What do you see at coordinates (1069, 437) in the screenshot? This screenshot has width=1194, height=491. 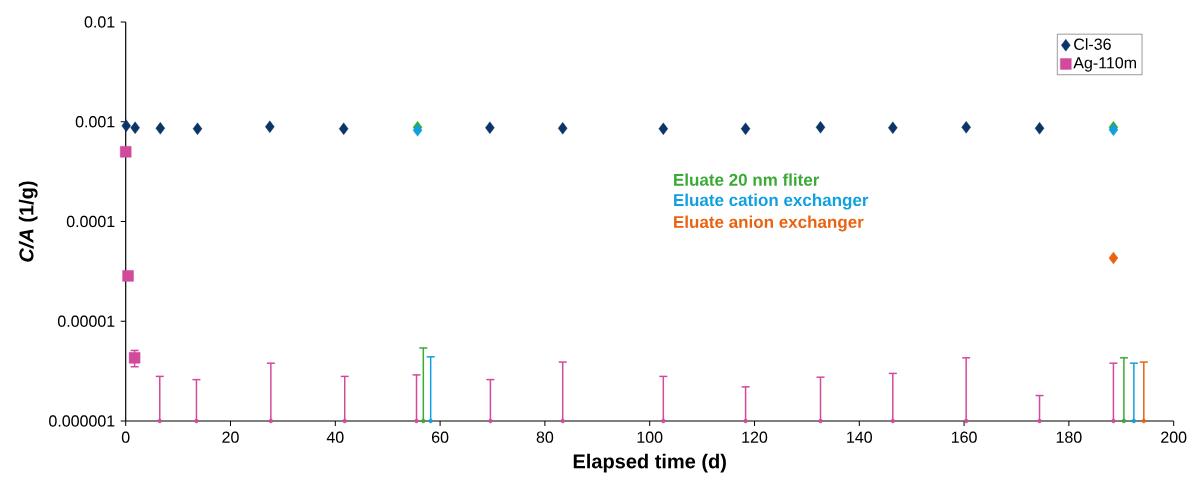 I see `x-tick-label: 180` at bounding box center [1069, 437].